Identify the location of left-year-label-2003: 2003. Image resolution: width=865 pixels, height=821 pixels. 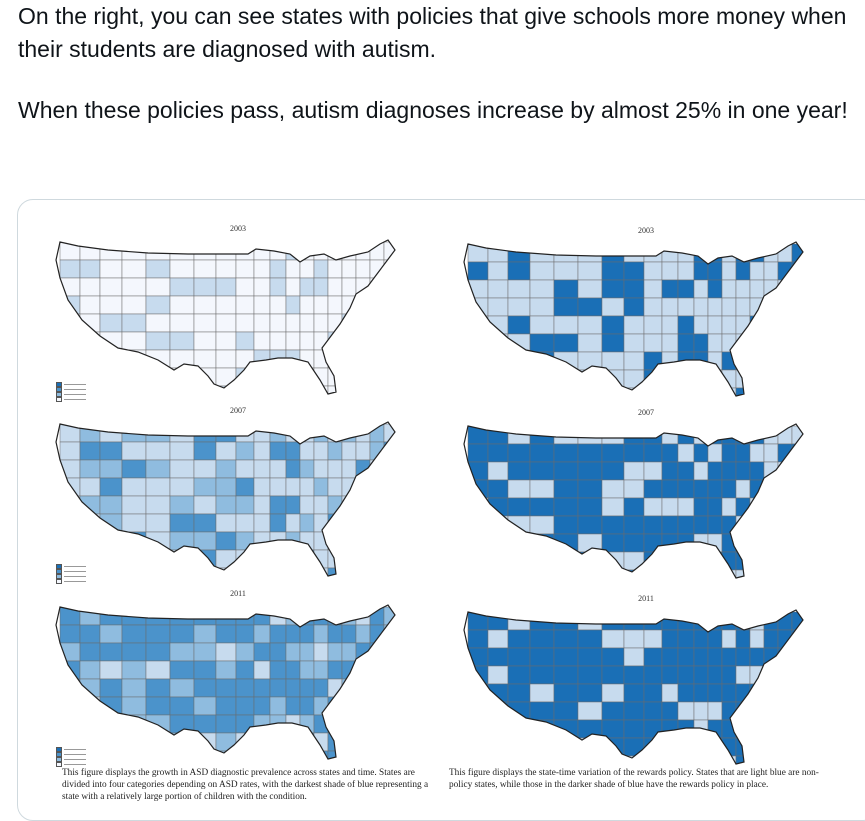
(238, 228).